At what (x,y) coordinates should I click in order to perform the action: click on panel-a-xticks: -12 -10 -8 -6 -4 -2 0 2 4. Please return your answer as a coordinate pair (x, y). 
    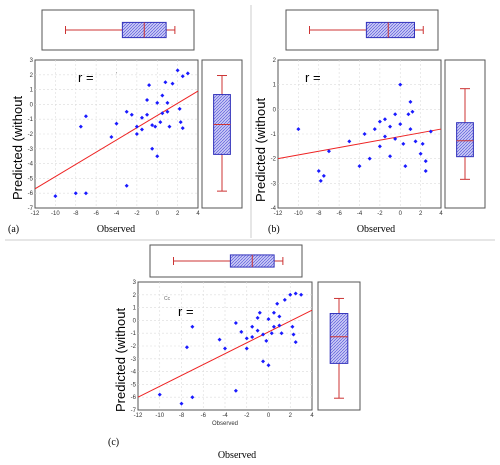
    Looking at the image, I should click on (116, 214).